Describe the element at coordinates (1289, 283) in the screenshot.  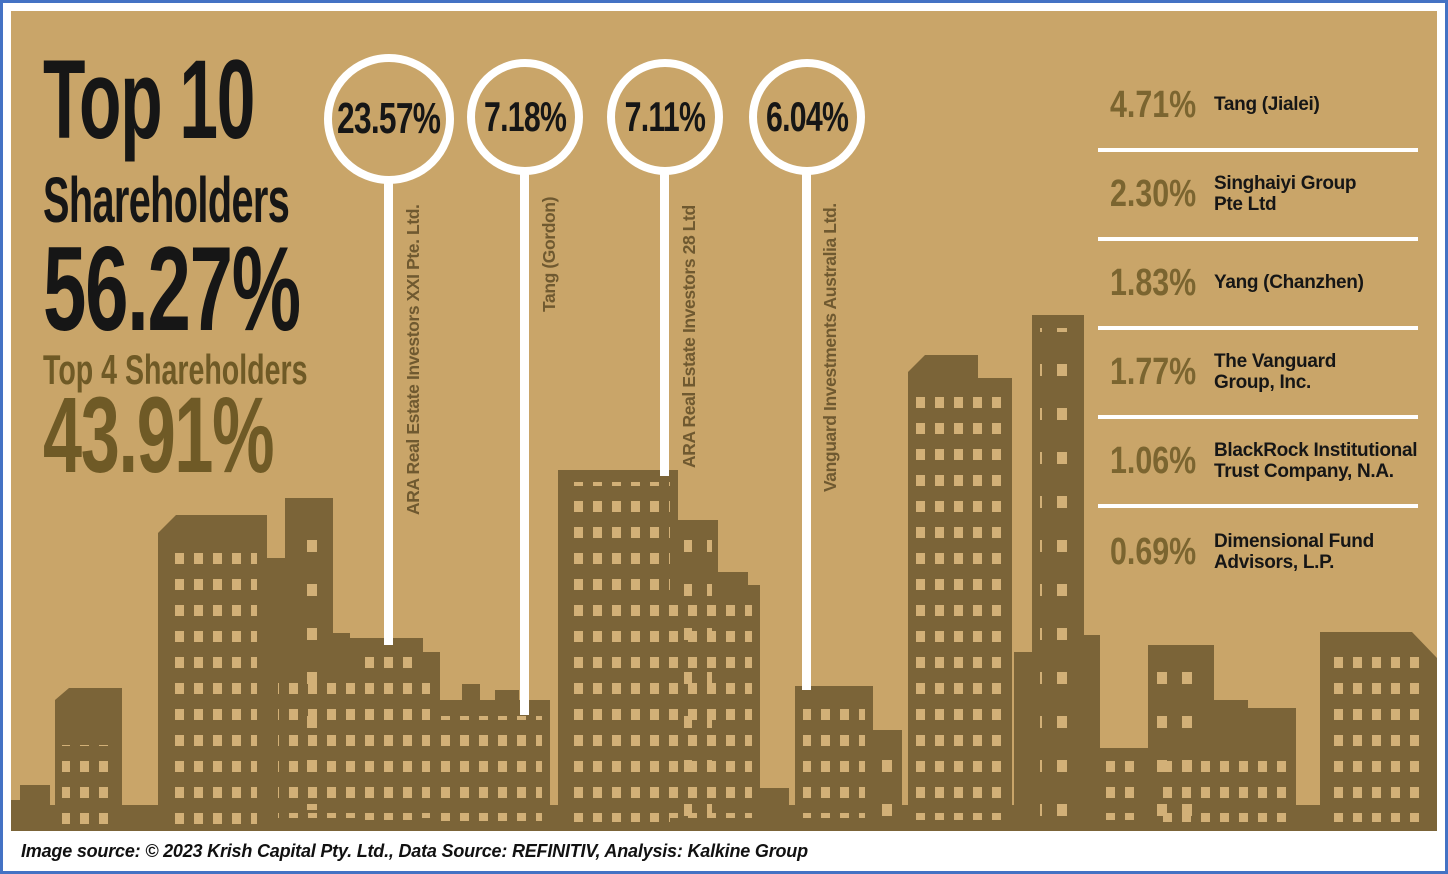
I see `shareholder-name: Yang (Chanzhen)` at that location.